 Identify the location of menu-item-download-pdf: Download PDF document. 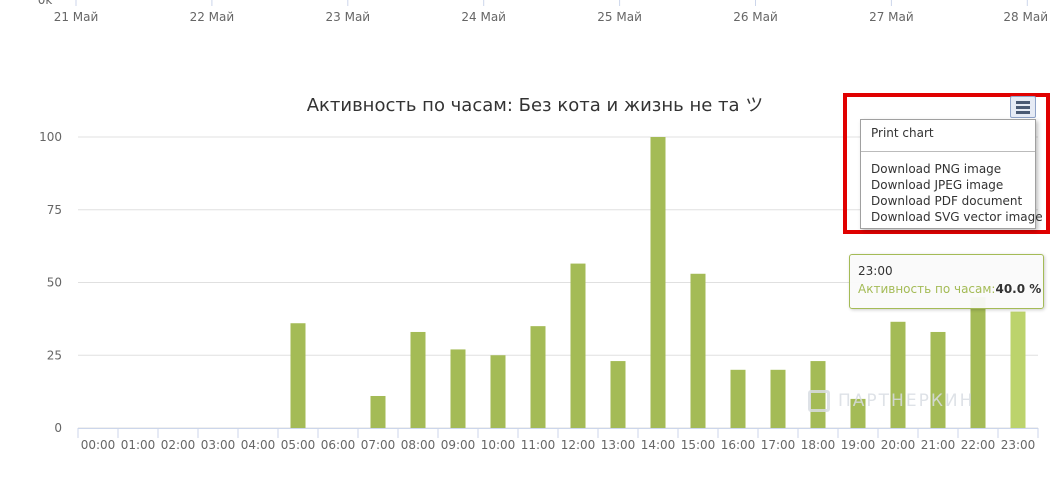
(947, 201).